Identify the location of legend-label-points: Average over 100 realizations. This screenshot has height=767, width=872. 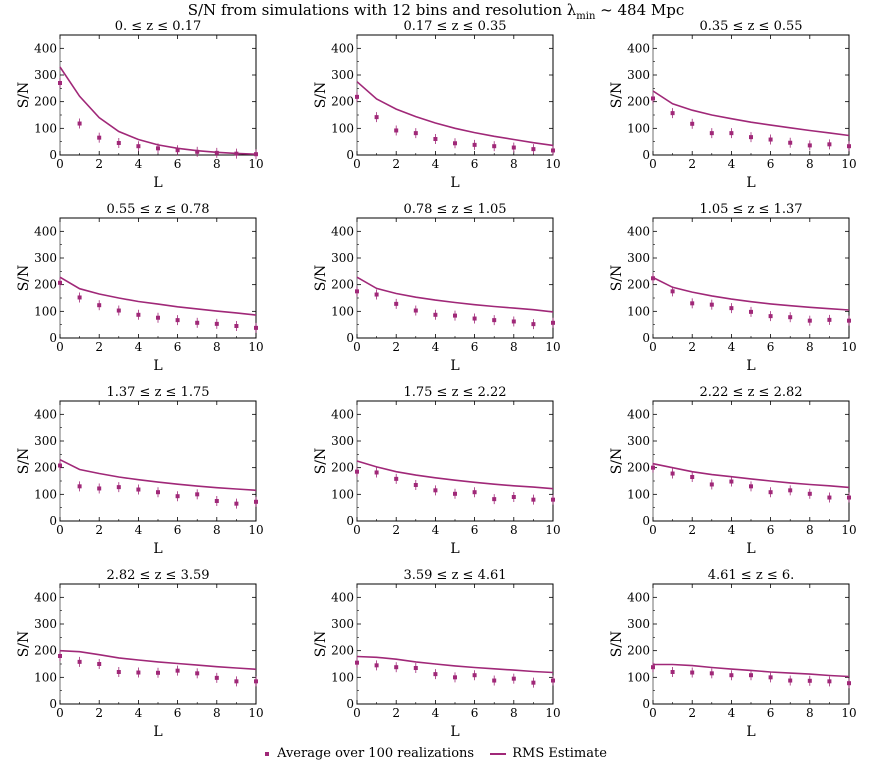
(376, 753).